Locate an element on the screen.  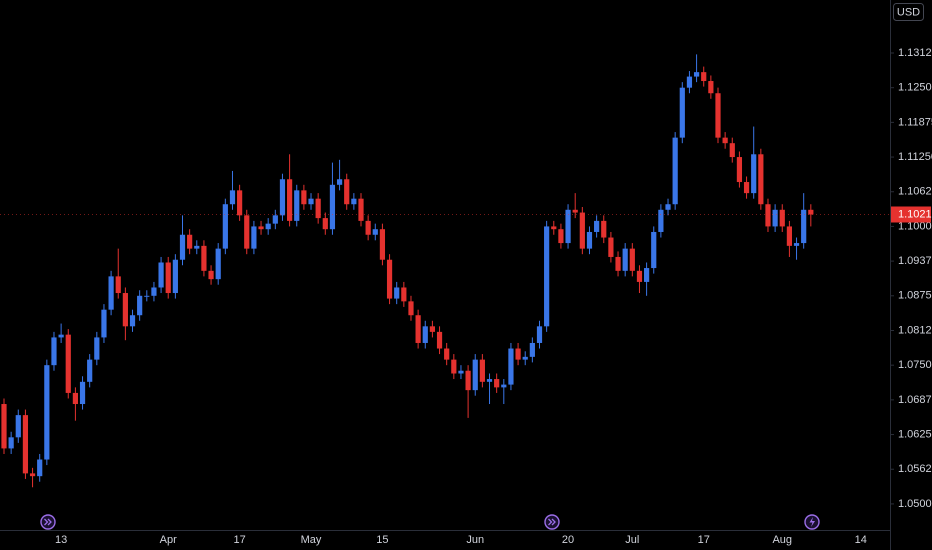
currency-box is located at coordinates (908, 12).